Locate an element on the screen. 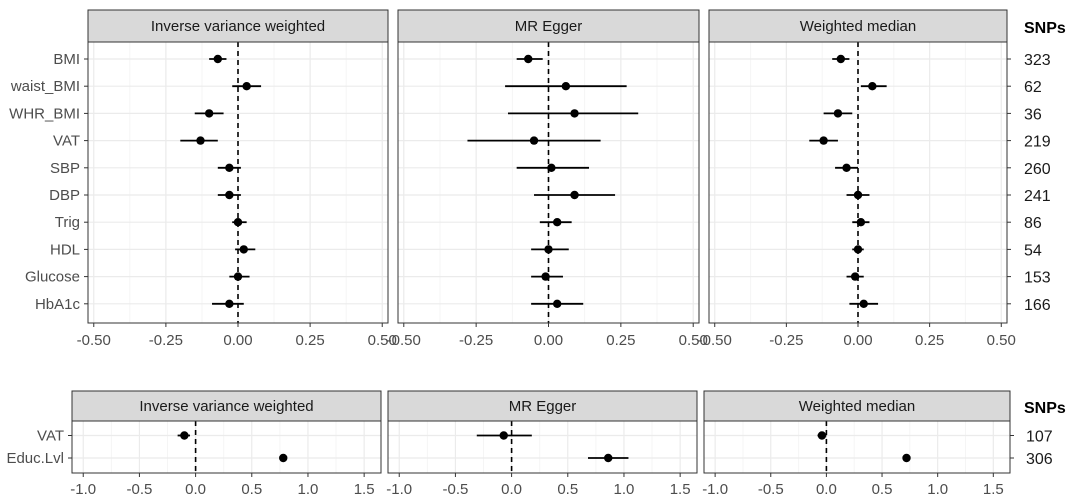  chart0-panel0-point-HbA1c is located at coordinates (229, 303).